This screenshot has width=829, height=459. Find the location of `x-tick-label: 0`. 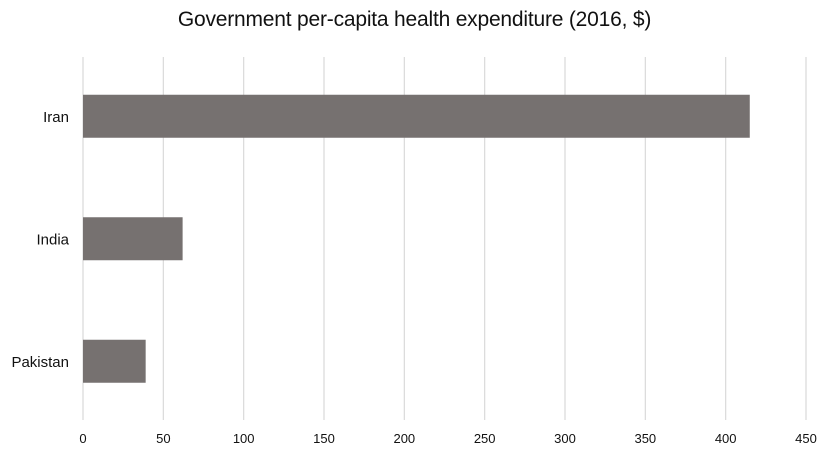

x-tick-label: 0 is located at coordinates (82, 438).